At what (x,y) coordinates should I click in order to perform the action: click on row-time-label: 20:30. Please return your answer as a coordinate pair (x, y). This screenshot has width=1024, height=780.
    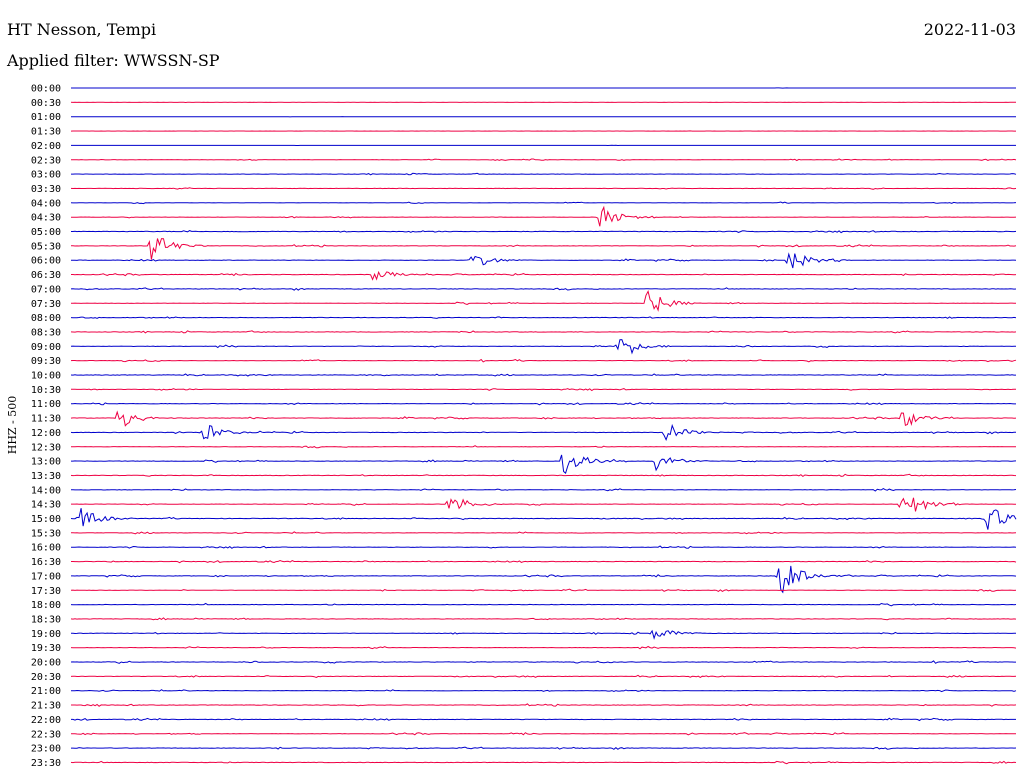
    Looking at the image, I should click on (46, 677).